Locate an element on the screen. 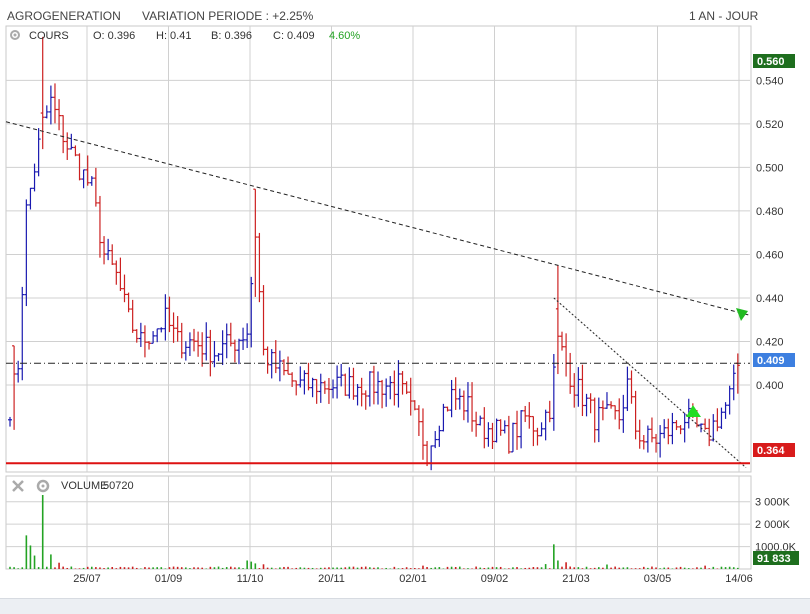 The width and height of the screenshot is (810, 614). y-tick-label: 0.500 is located at coordinates (770, 168).